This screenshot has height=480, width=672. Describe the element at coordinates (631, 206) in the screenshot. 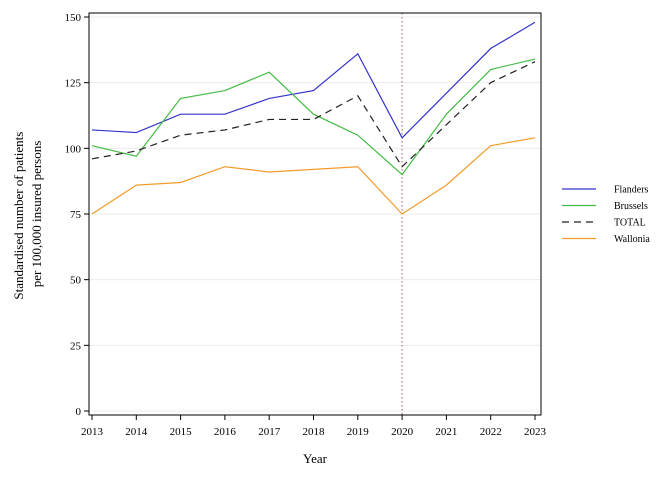

I see `legend-label-brussels: Brussels` at that location.